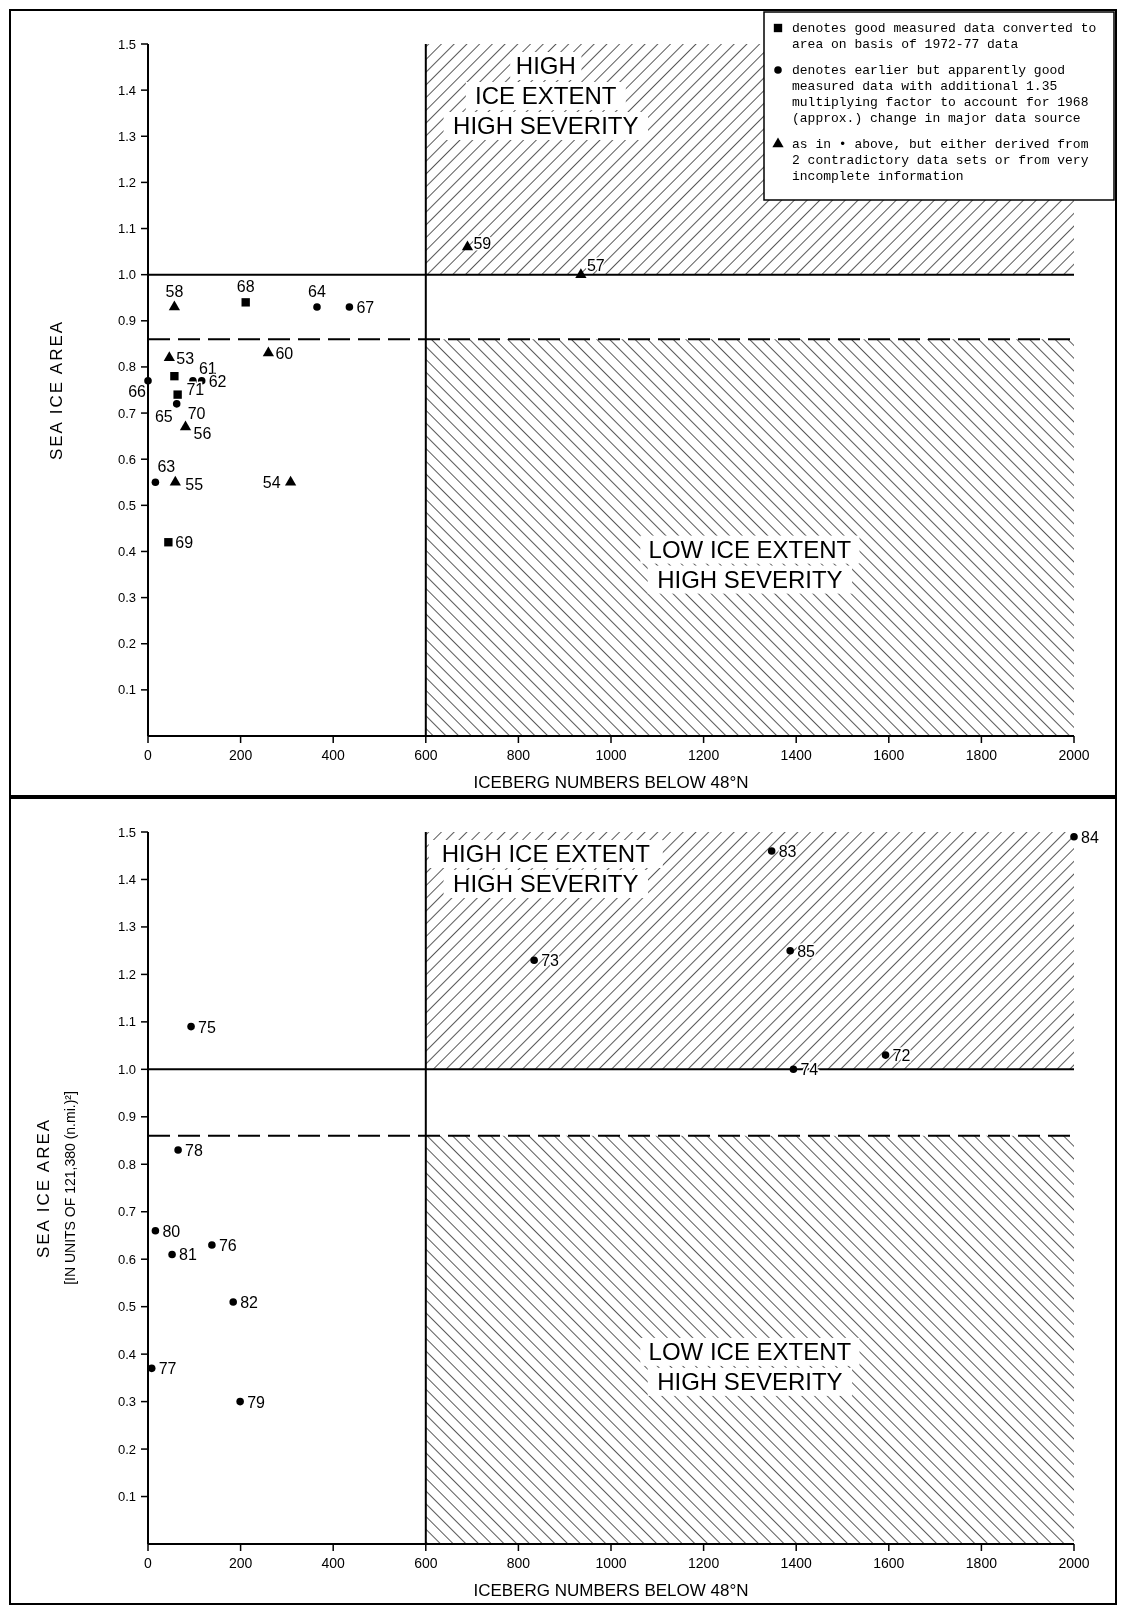 The height and width of the screenshot is (1619, 1126). Describe the element at coordinates (56, 1188) in the screenshot. I see `y-axis-title: SEA ICE AREA [IN UNITS OF 121,380 (n.mi.)²]` at that location.